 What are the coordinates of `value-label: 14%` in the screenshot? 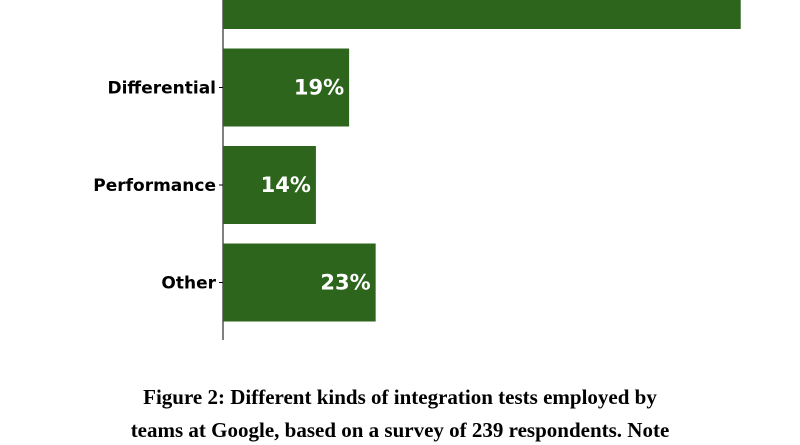 It's located at (286, 185).